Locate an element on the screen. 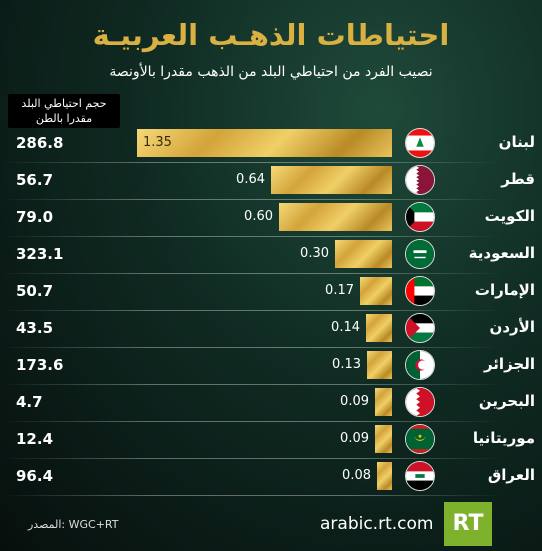 This screenshot has height=551, width=542. bar-value-label: 0.64 is located at coordinates (250, 179).